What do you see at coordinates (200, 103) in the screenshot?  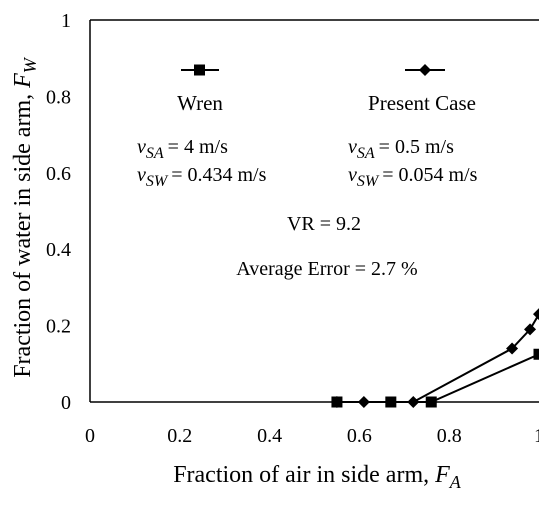 I see `legend-wren-label: Wren` at bounding box center [200, 103].